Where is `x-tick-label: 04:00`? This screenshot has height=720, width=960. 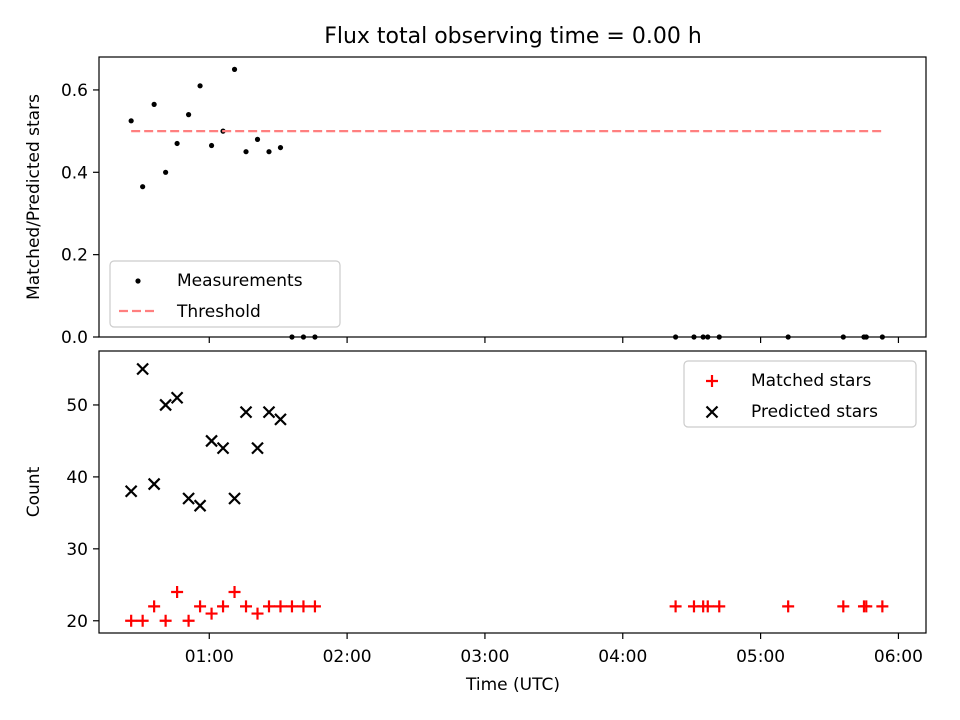
x-tick-label: 04:00 is located at coordinates (622, 657).